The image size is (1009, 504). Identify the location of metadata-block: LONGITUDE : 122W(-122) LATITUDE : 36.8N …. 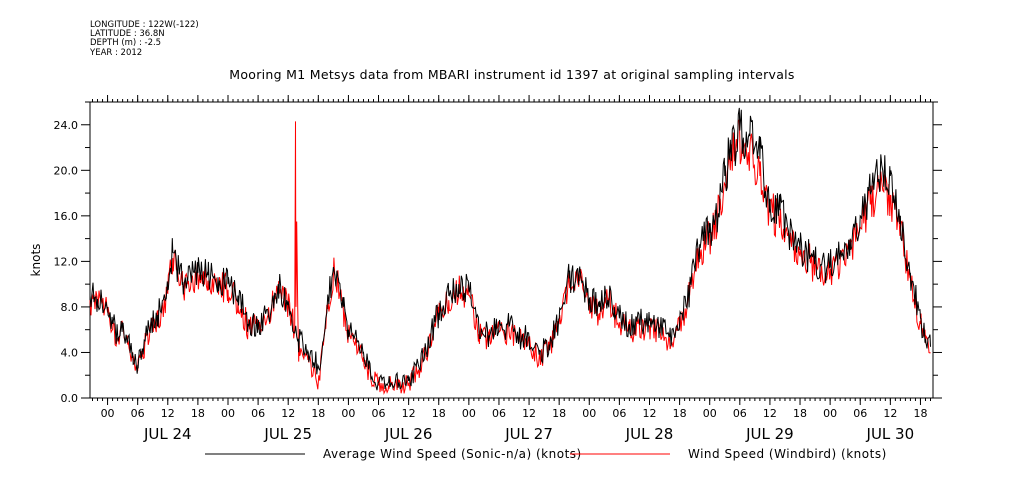
(144, 39).